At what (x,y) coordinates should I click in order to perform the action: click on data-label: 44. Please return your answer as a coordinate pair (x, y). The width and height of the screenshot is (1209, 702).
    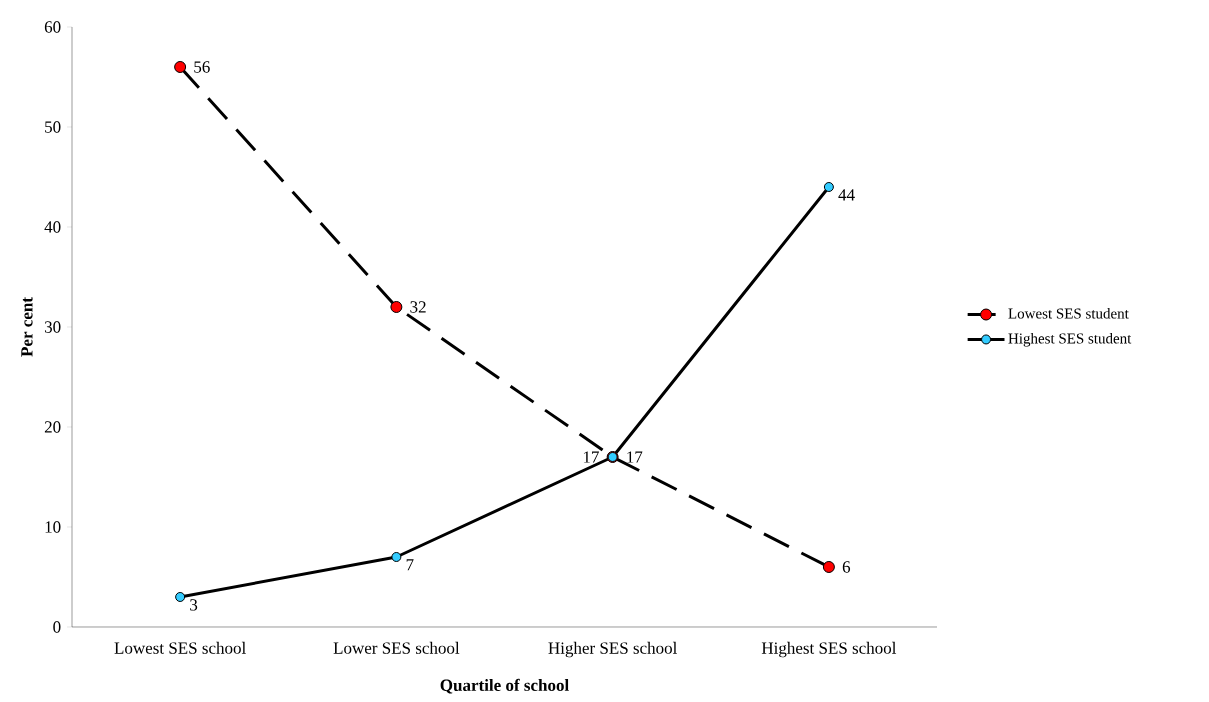
    Looking at the image, I should click on (846, 195).